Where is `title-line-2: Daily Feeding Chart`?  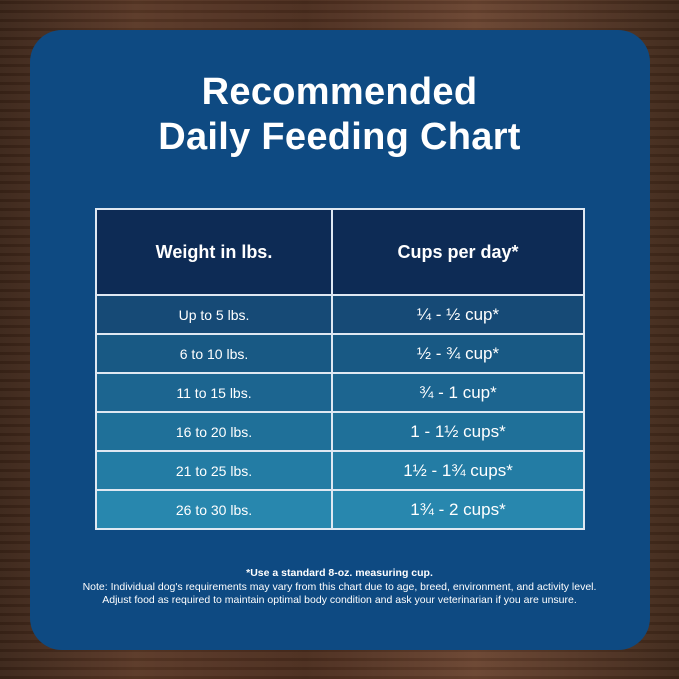 title-line-2: Daily Feeding Chart is located at coordinates (339, 137).